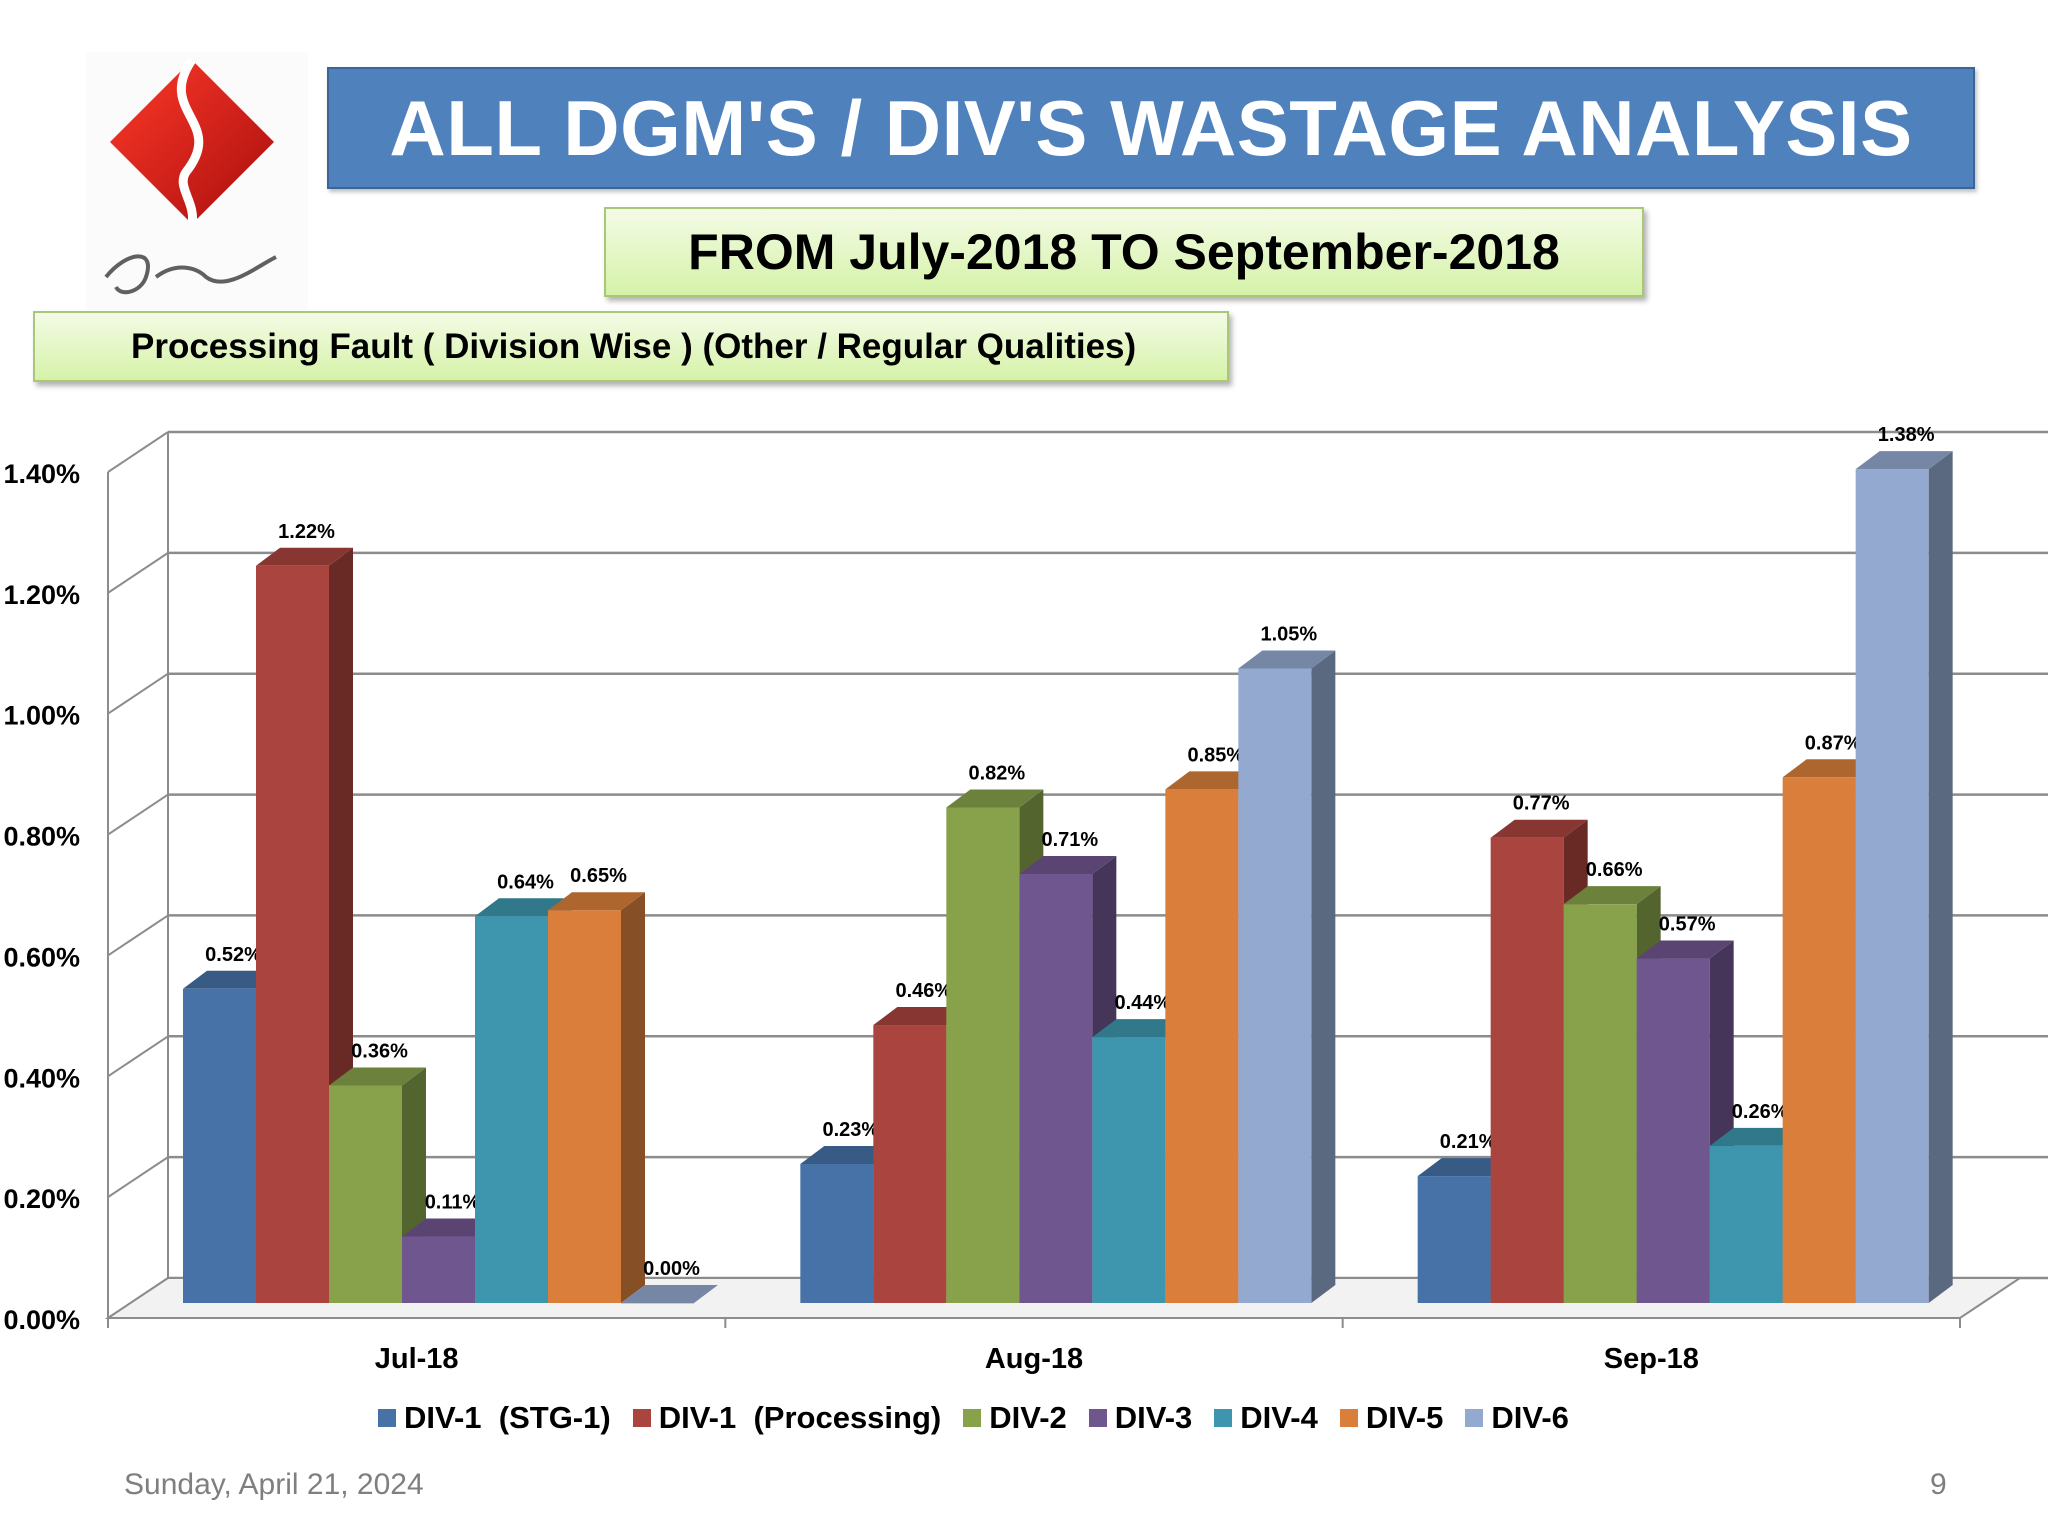  I want to click on x-category-label: Sep-18, so click(1651, 1359).